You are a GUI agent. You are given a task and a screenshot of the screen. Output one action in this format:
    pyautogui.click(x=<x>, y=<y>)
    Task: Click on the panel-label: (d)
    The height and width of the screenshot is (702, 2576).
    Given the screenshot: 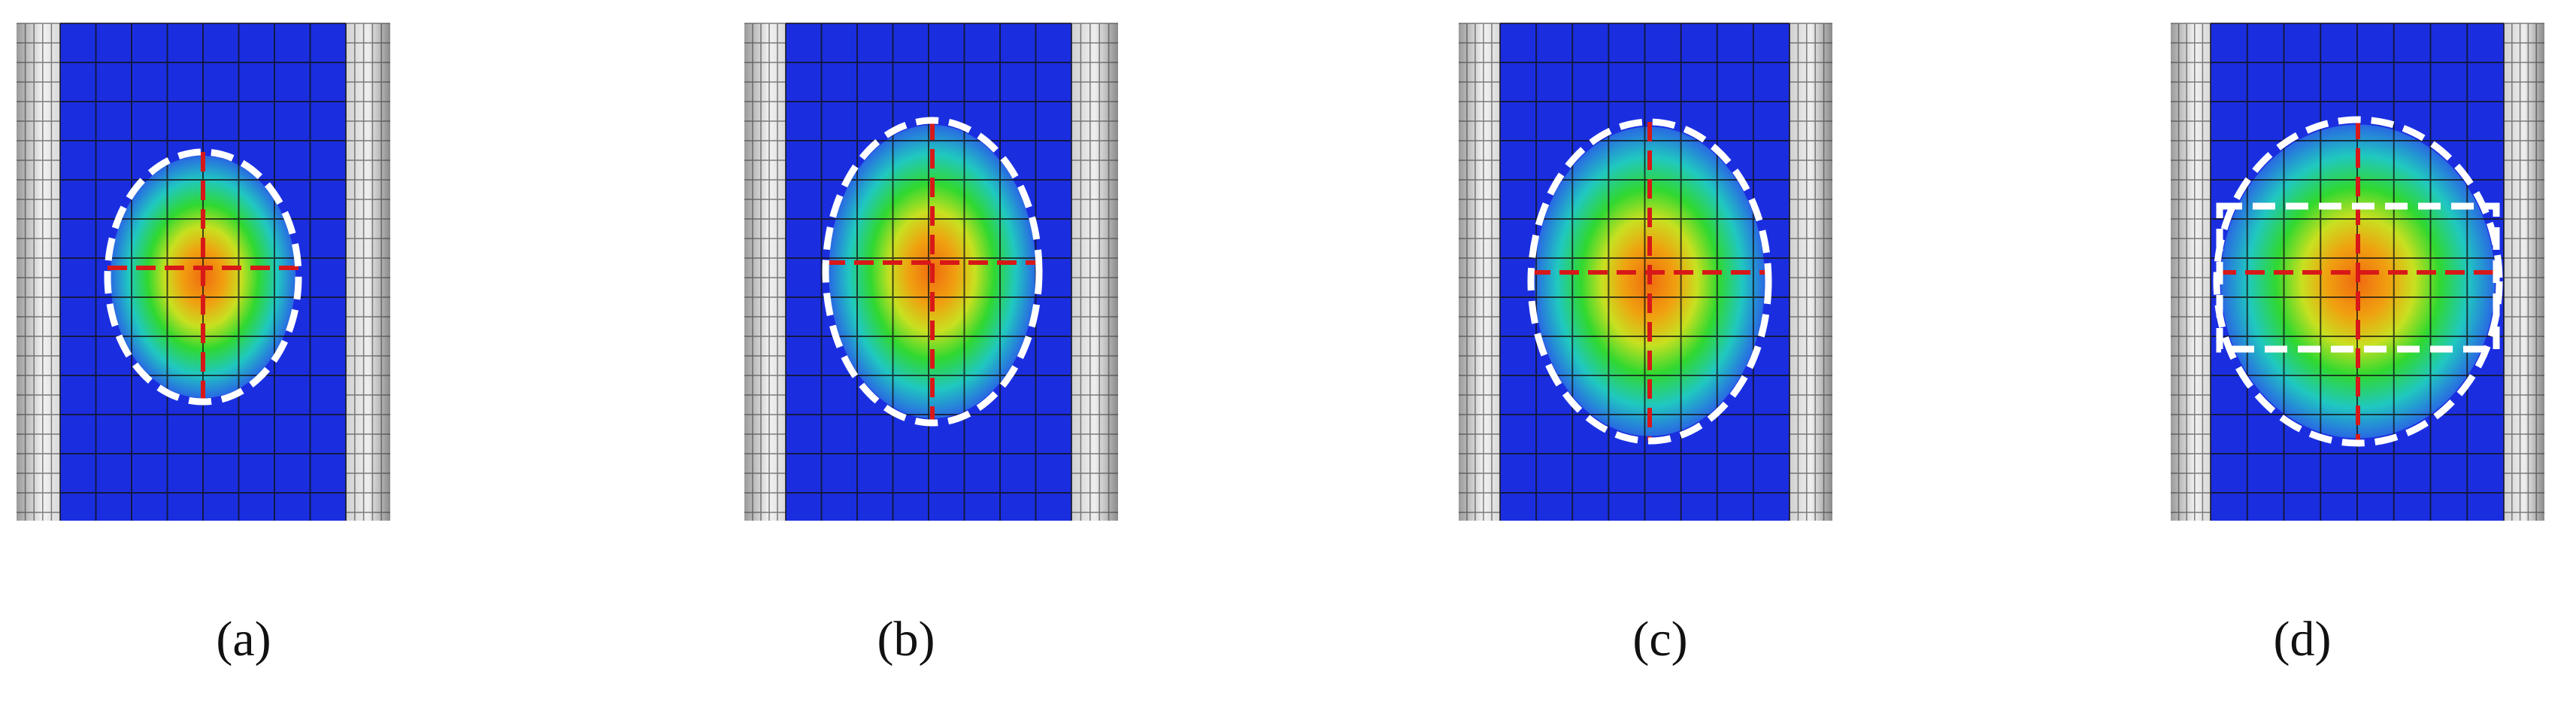 What is the action you would take?
    pyautogui.click(x=2303, y=639)
    